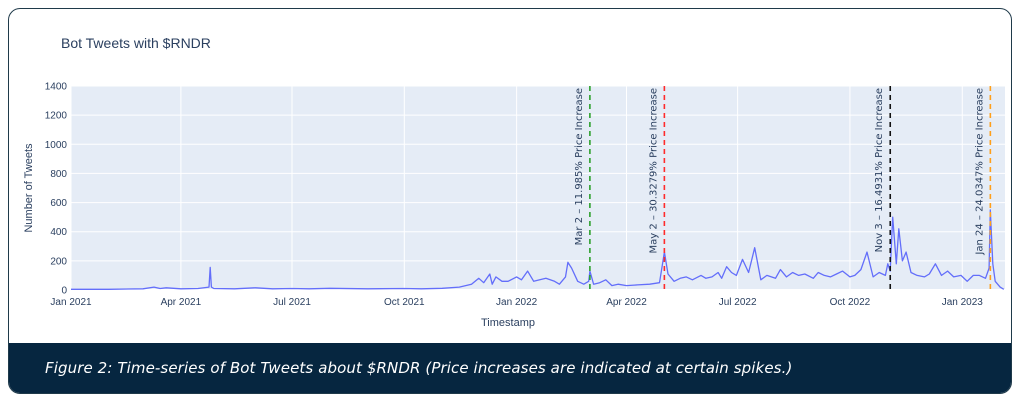 The image size is (1020, 402). Describe the element at coordinates (404, 302) in the screenshot. I see `x-tick-label: Oct 2021` at that location.